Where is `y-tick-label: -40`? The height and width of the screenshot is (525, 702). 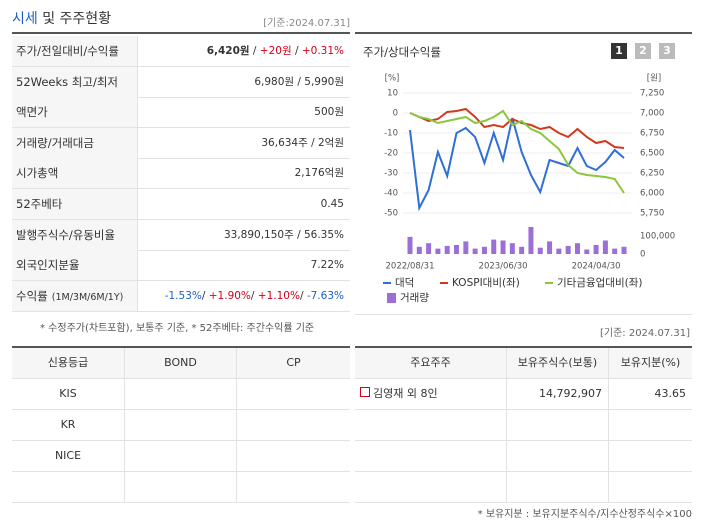
y-tick-label: -40 is located at coordinates (391, 194).